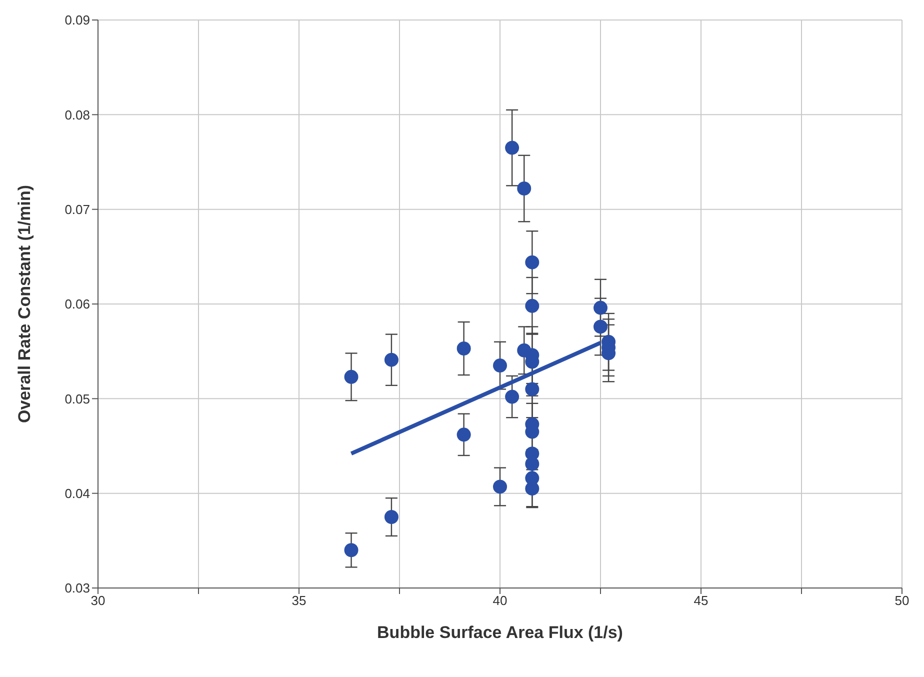  I want to click on x-tick-label: 30, so click(98, 600).